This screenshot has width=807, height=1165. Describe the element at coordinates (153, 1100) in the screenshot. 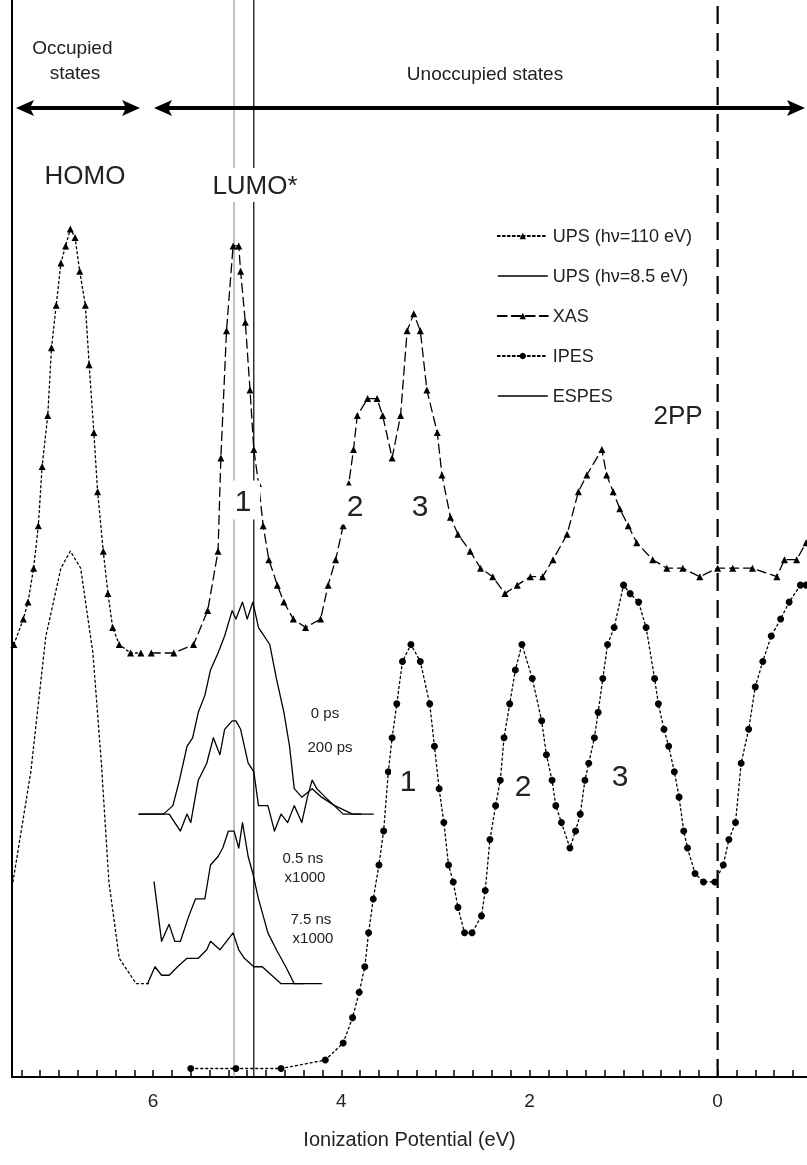

I see `x-tick-label: 6` at that location.